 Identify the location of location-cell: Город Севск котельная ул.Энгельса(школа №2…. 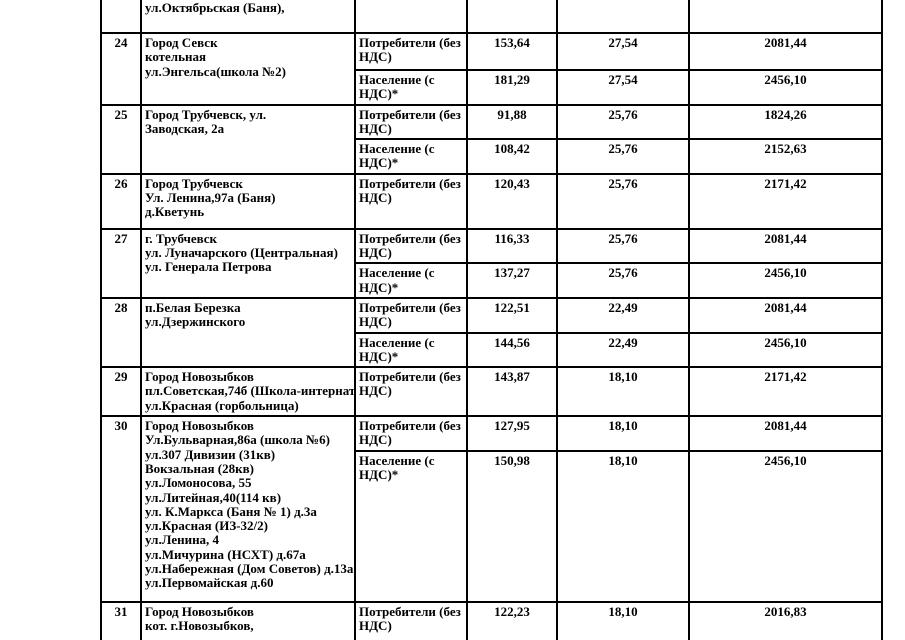
(248, 69).